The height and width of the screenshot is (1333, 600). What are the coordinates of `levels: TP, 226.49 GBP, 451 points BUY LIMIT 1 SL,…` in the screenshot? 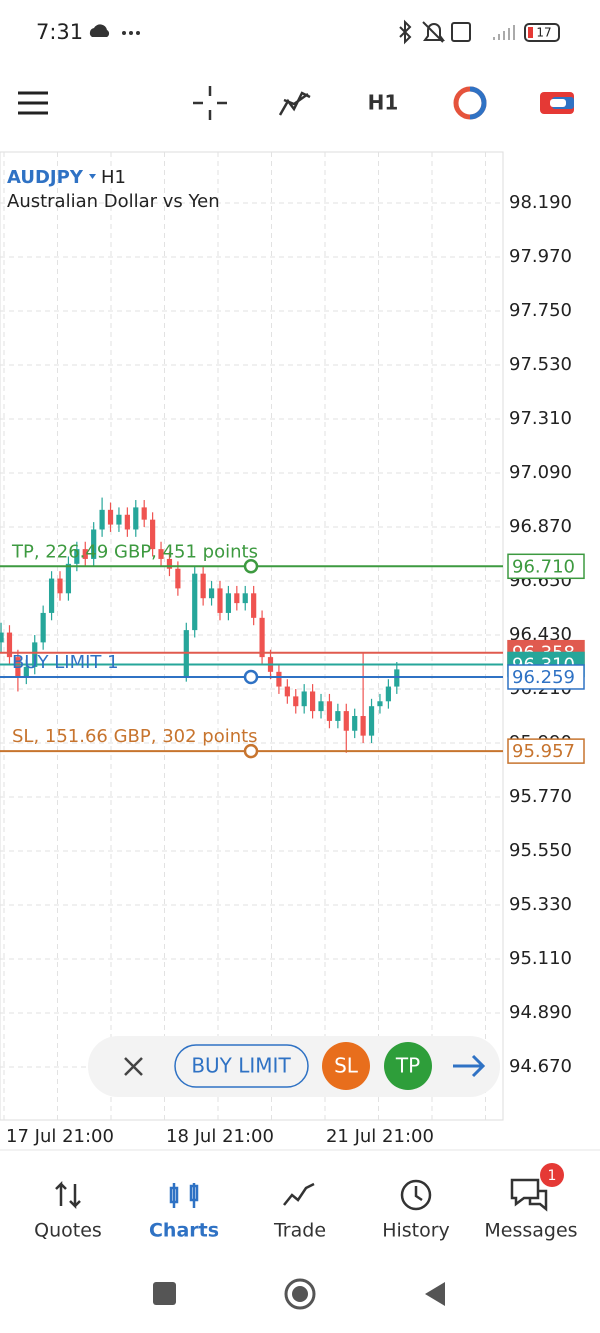 It's located at (251, 650).